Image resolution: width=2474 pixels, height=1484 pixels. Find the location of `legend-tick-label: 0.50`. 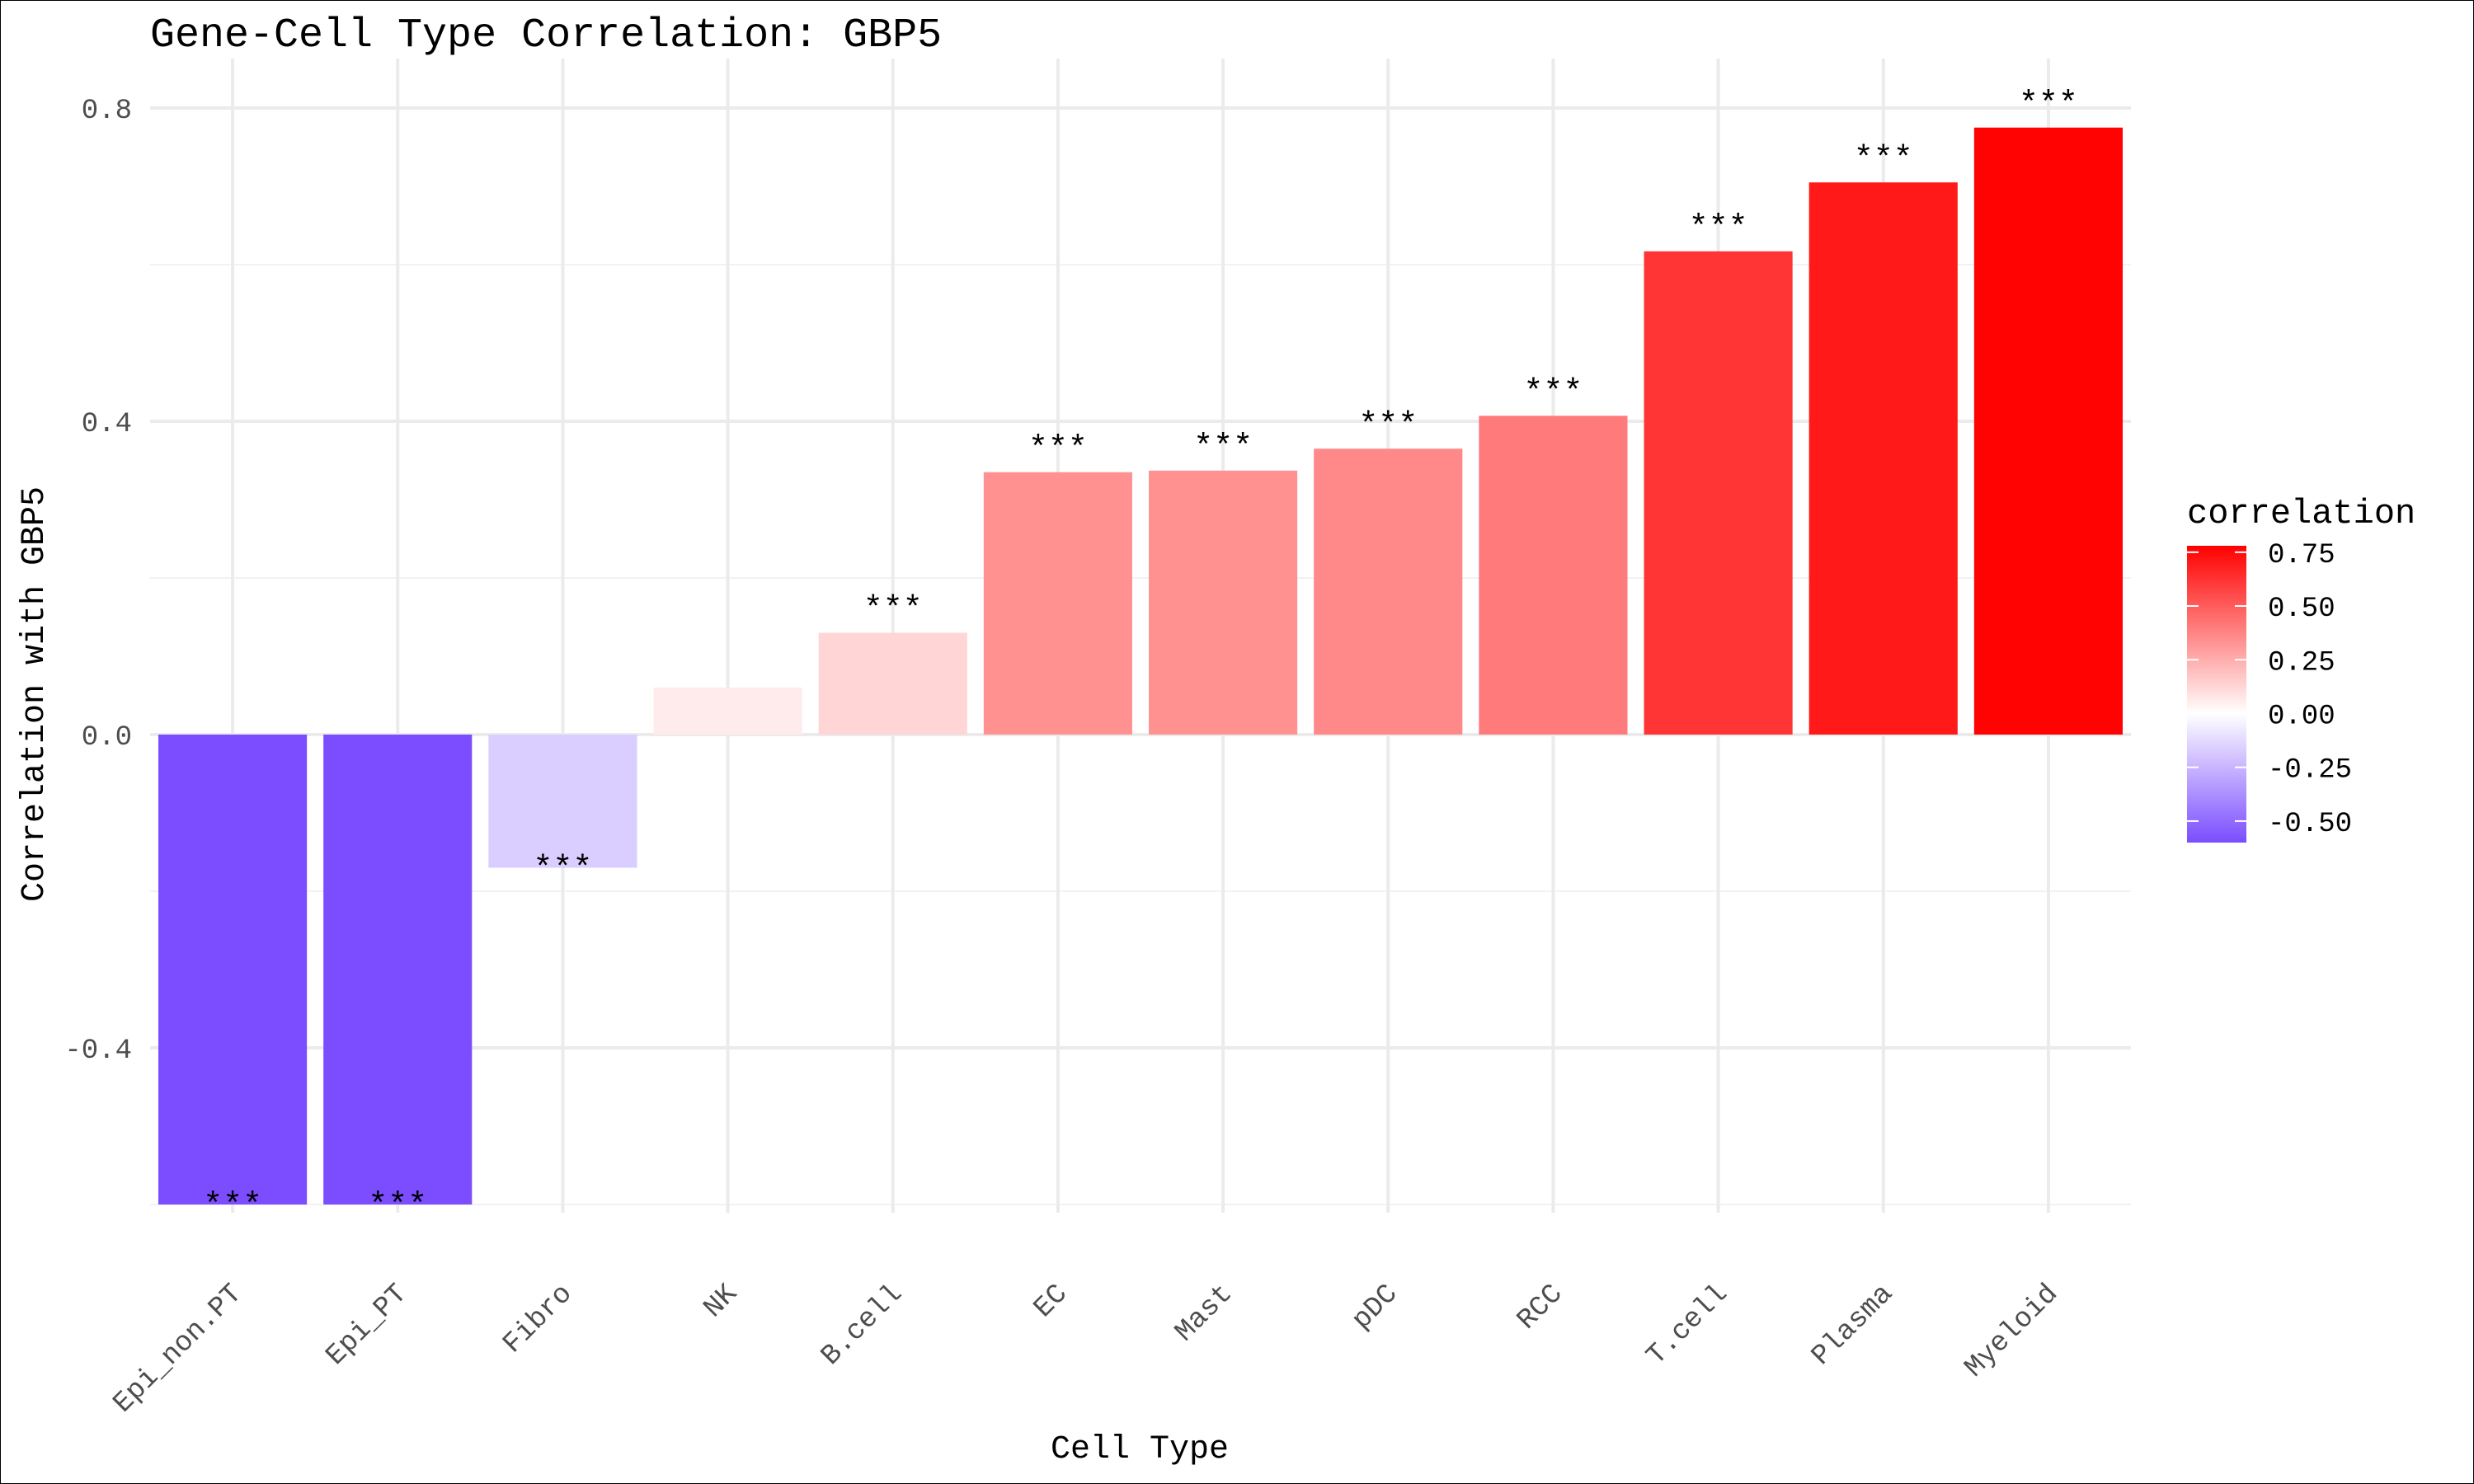

legend-tick-label: 0.50 is located at coordinates (2301, 609).